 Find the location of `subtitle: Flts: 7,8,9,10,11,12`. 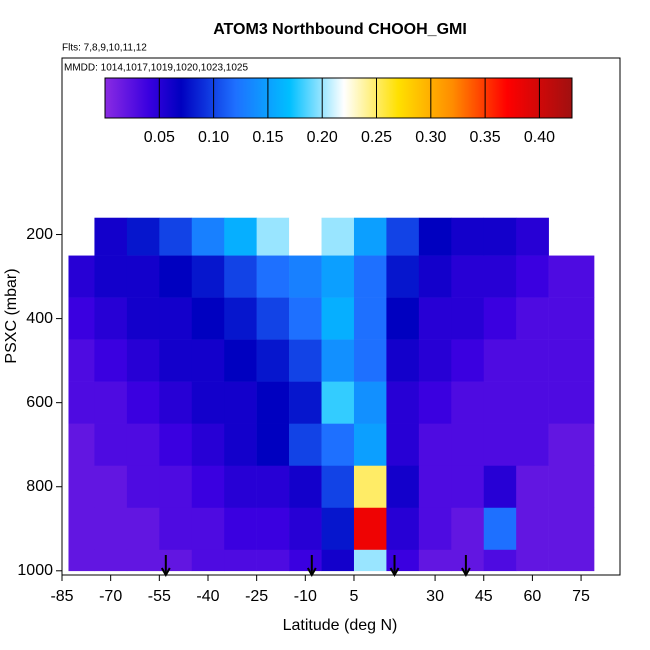

subtitle: Flts: 7,8,9,10,11,12 is located at coordinates (104, 48).